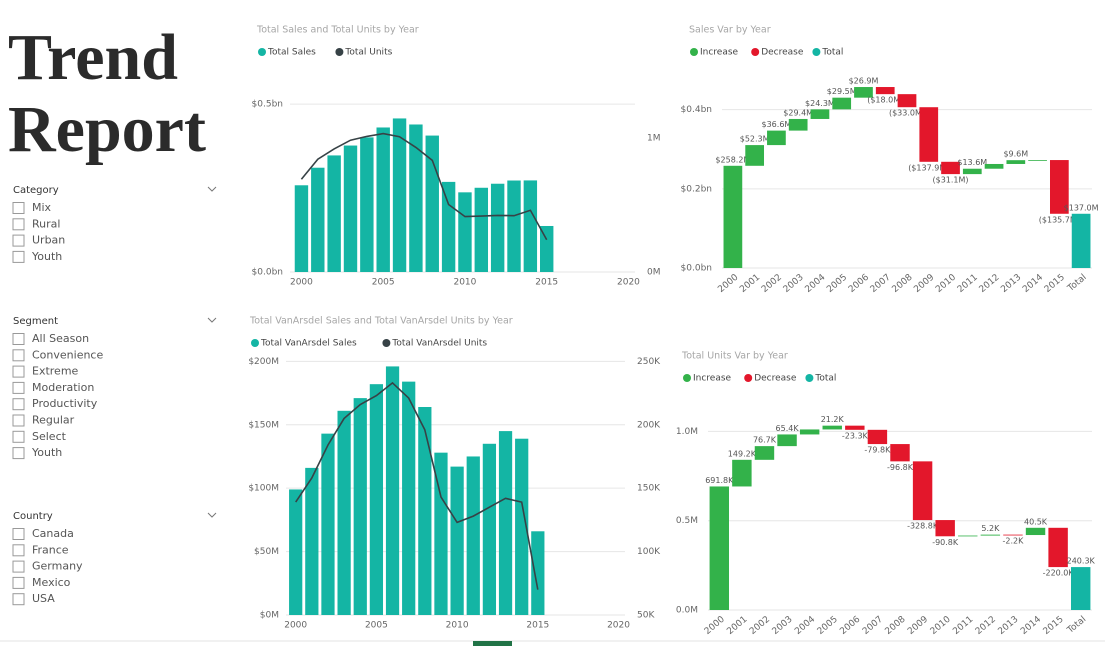 The width and height of the screenshot is (1105, 646). What do you see at coordinates (63, 387) in the screenshot?
I see `slicer-item: Moderation` at bounding box center [63, 387].